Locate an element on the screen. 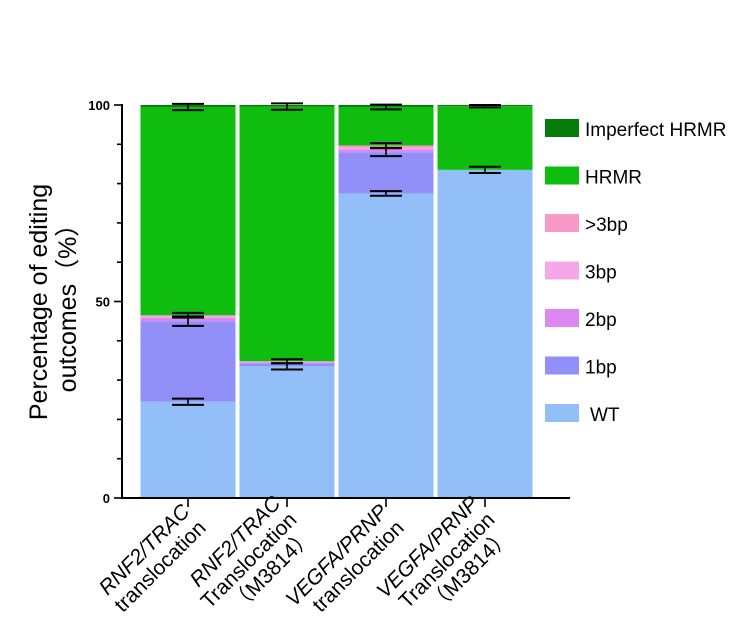 The height and width of the screenshot is (642, 746). legend-label: WT is located at coordinates (605, 415).